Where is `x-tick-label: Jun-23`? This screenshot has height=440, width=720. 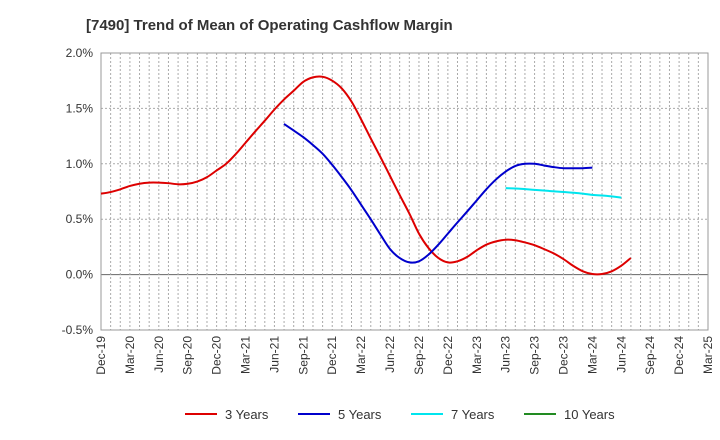
x-tick-label: Jun-23 is located at coordinates (506, 354).